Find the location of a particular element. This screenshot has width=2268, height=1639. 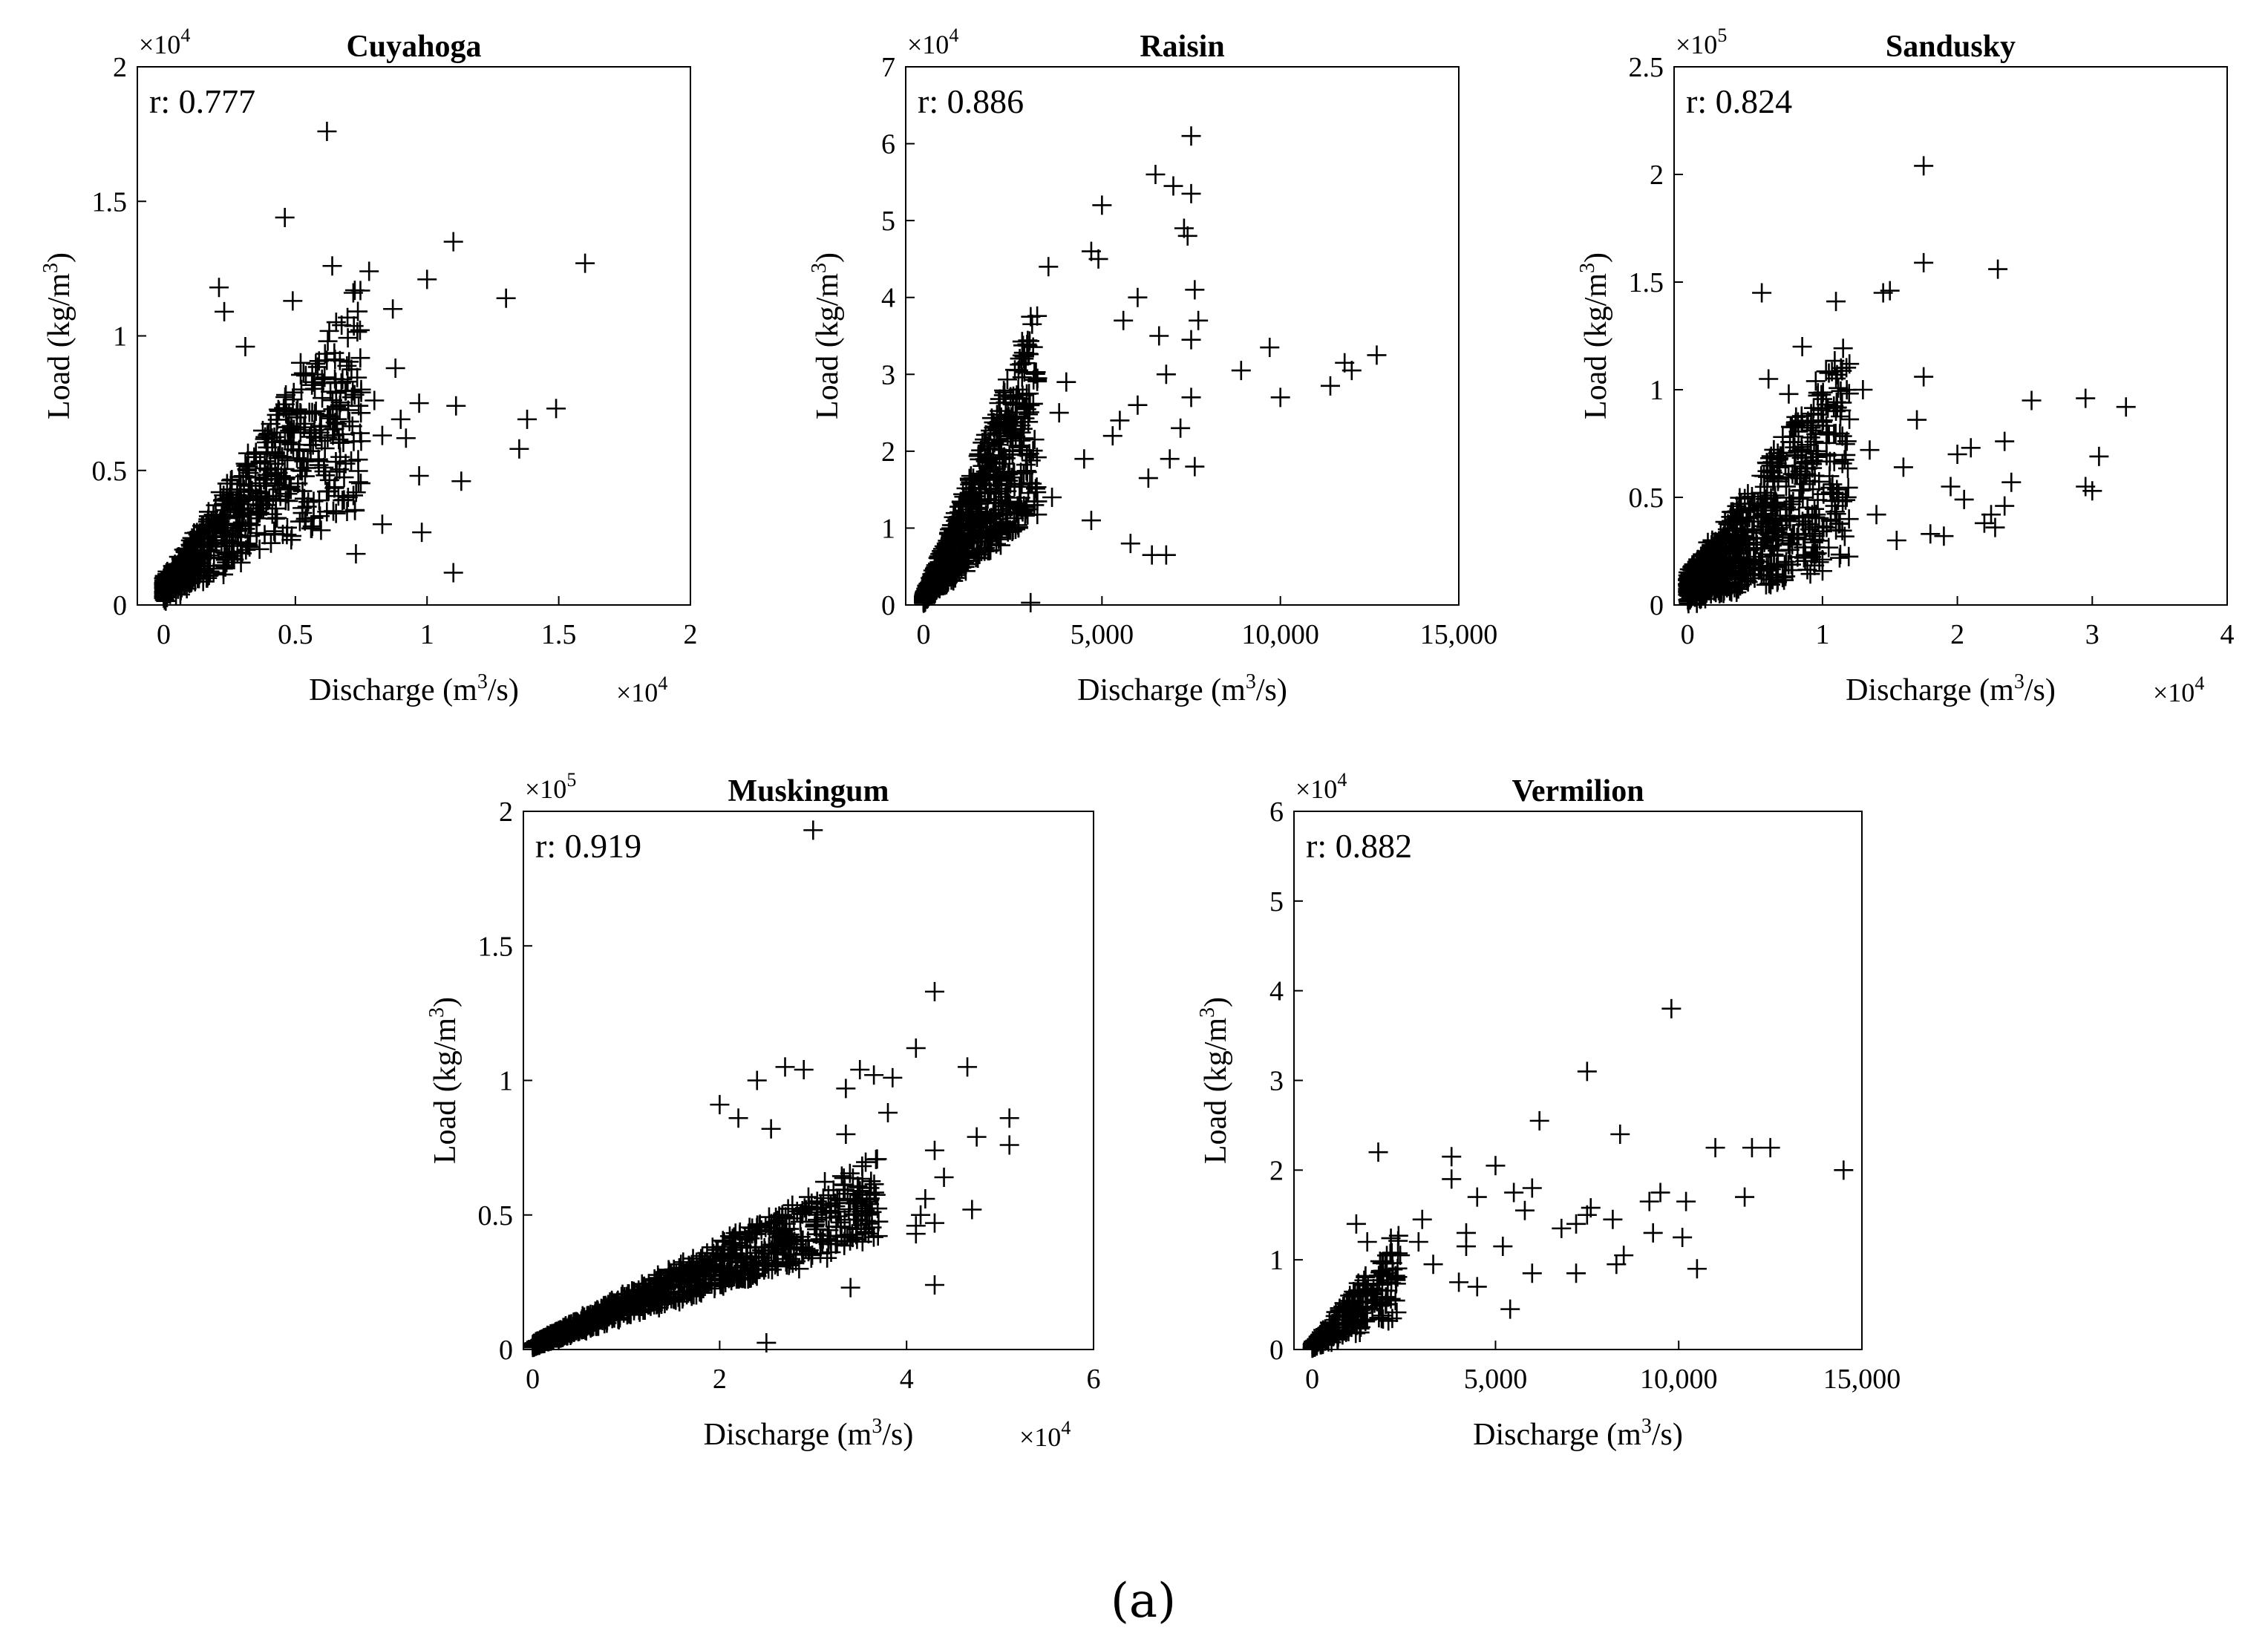

scatter-points is located at coordinates (1578, 1178).